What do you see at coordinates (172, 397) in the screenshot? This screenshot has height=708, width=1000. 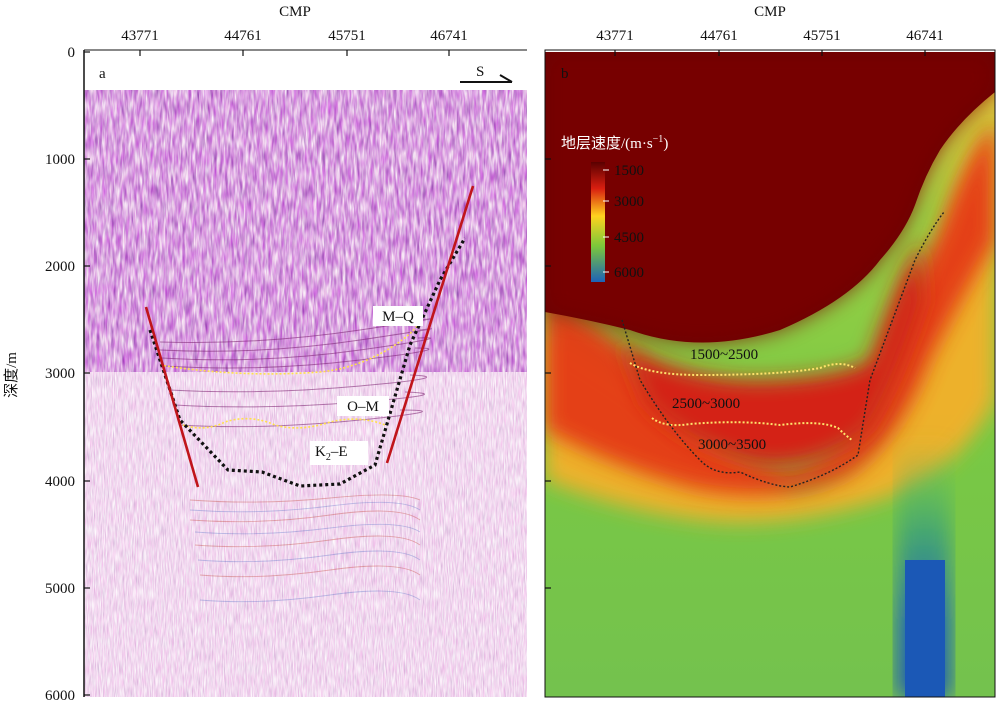 I see `fault-left` at bounding box center [172, 397].